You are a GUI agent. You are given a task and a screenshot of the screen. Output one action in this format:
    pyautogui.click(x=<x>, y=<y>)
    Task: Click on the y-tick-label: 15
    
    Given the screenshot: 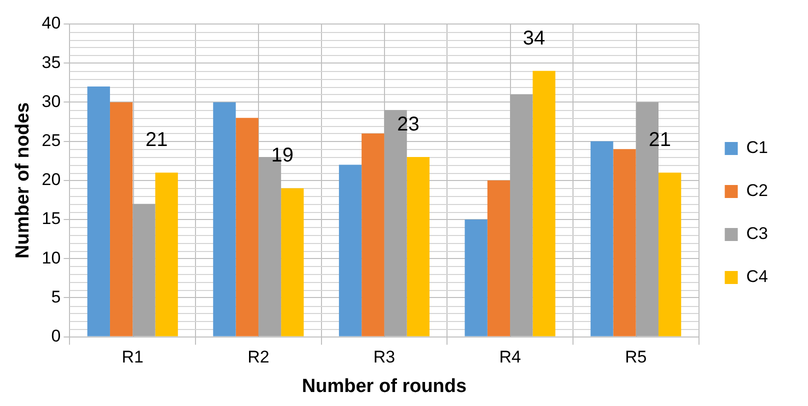 What is the action you would take?
    pyautogui.click(x=51, y=218)
    